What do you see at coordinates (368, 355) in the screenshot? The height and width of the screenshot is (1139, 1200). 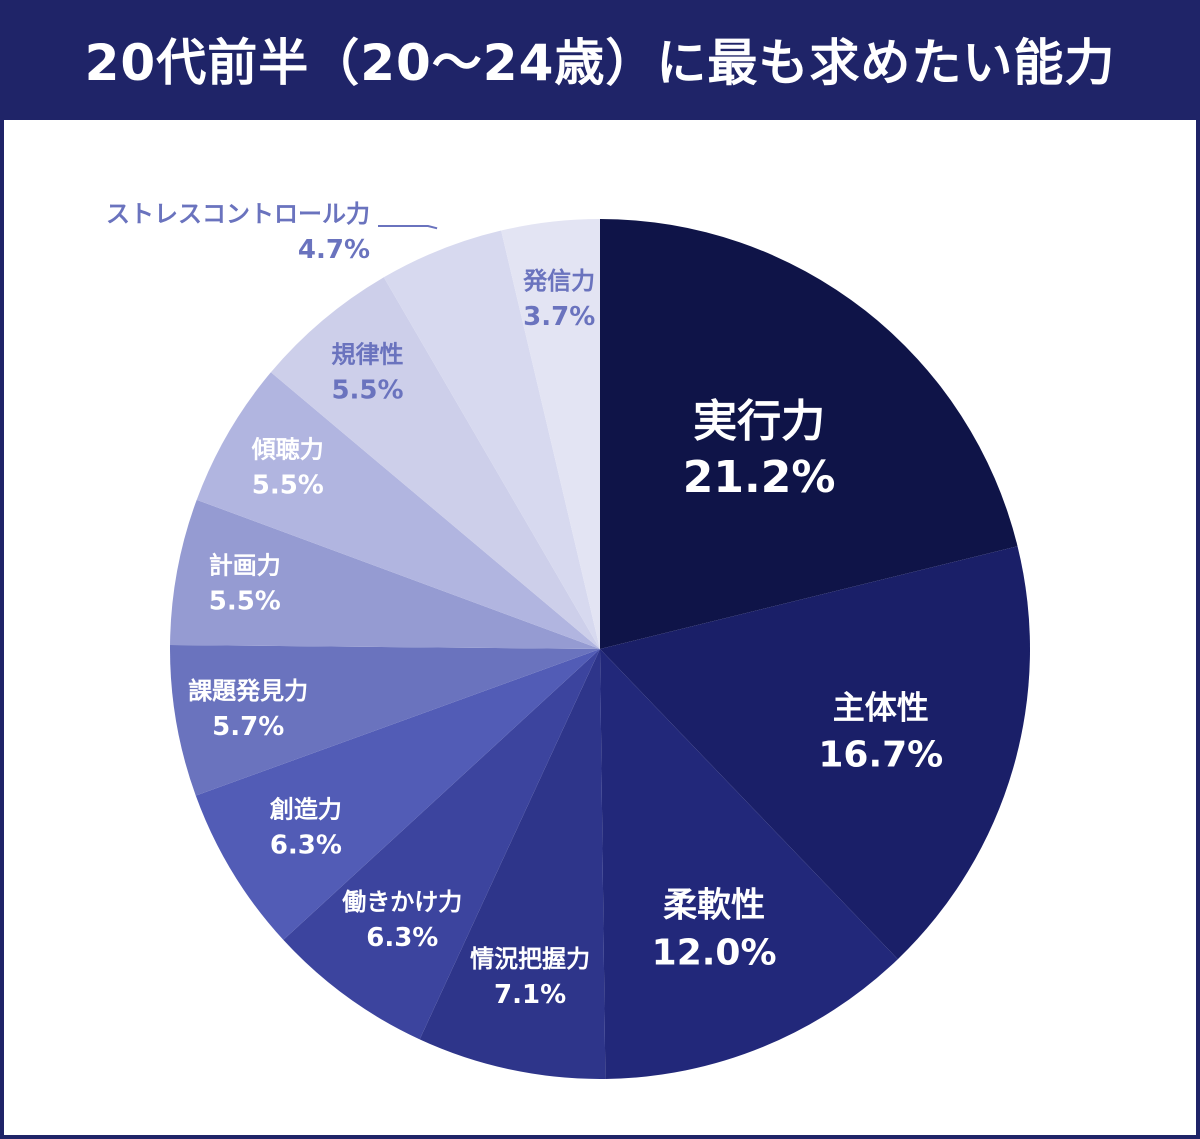 I see `slice-label: 規律性` at bounding box center [368, 355].